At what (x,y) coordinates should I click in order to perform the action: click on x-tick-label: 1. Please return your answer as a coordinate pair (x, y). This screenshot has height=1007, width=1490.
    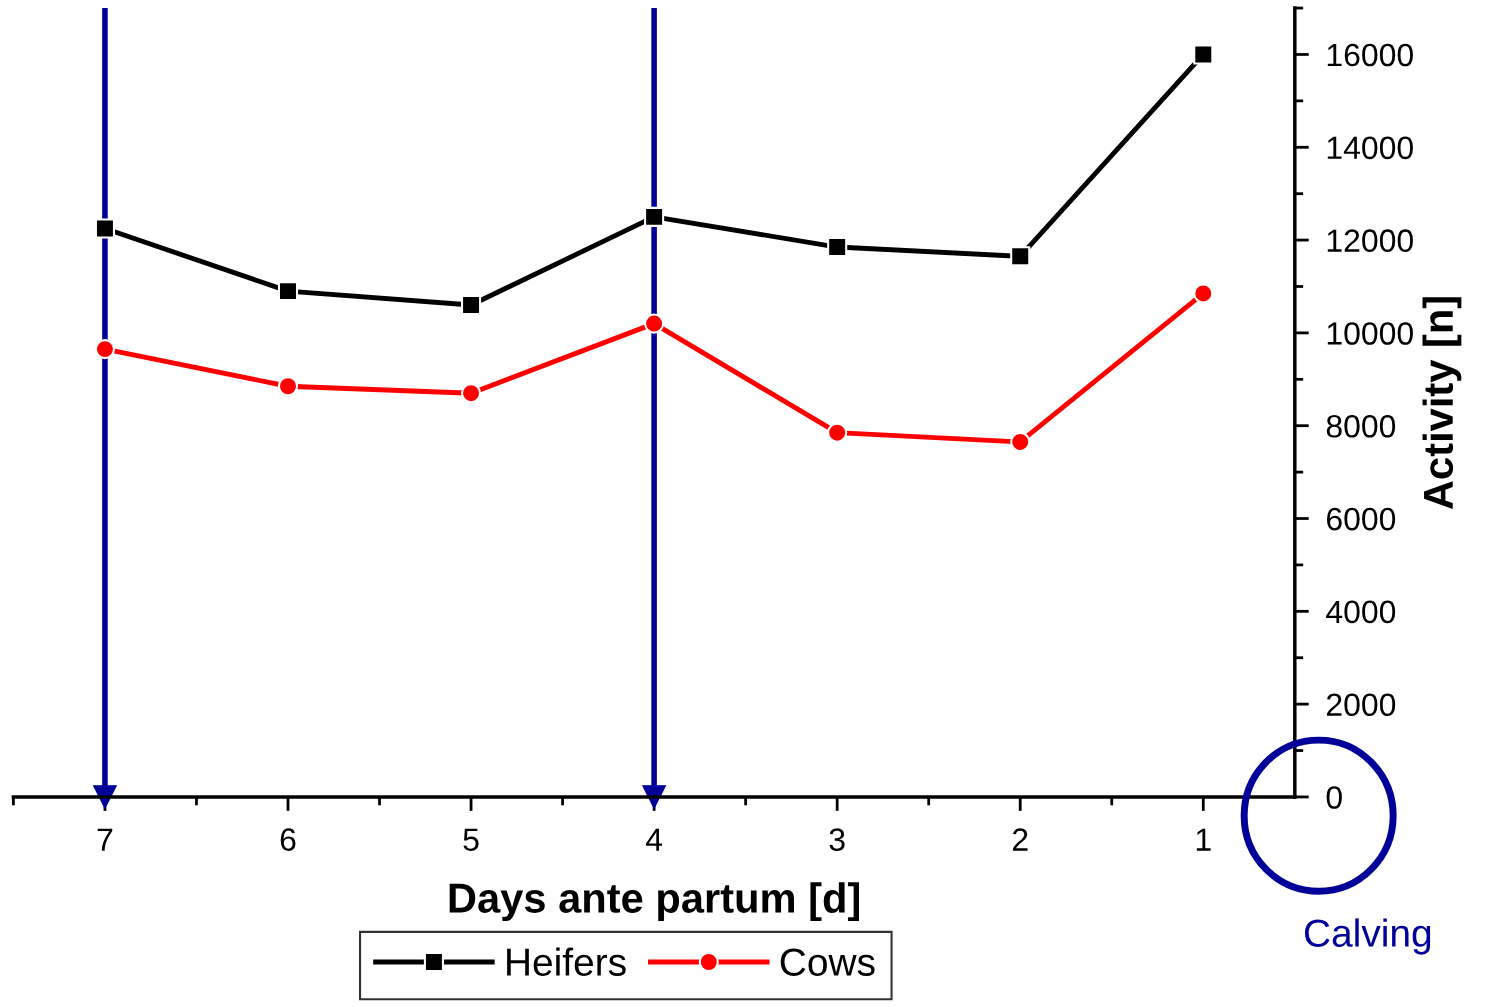
    Looking at the image, I should click on (1203, 839).